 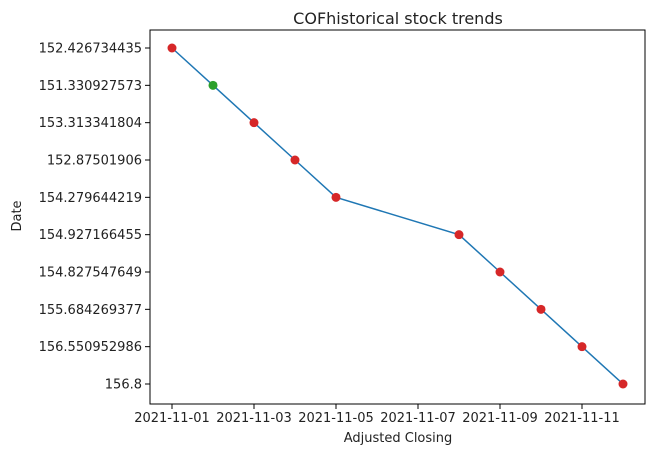 I want to click on y-tick-label: 156.8, so click(x=123, y=385).